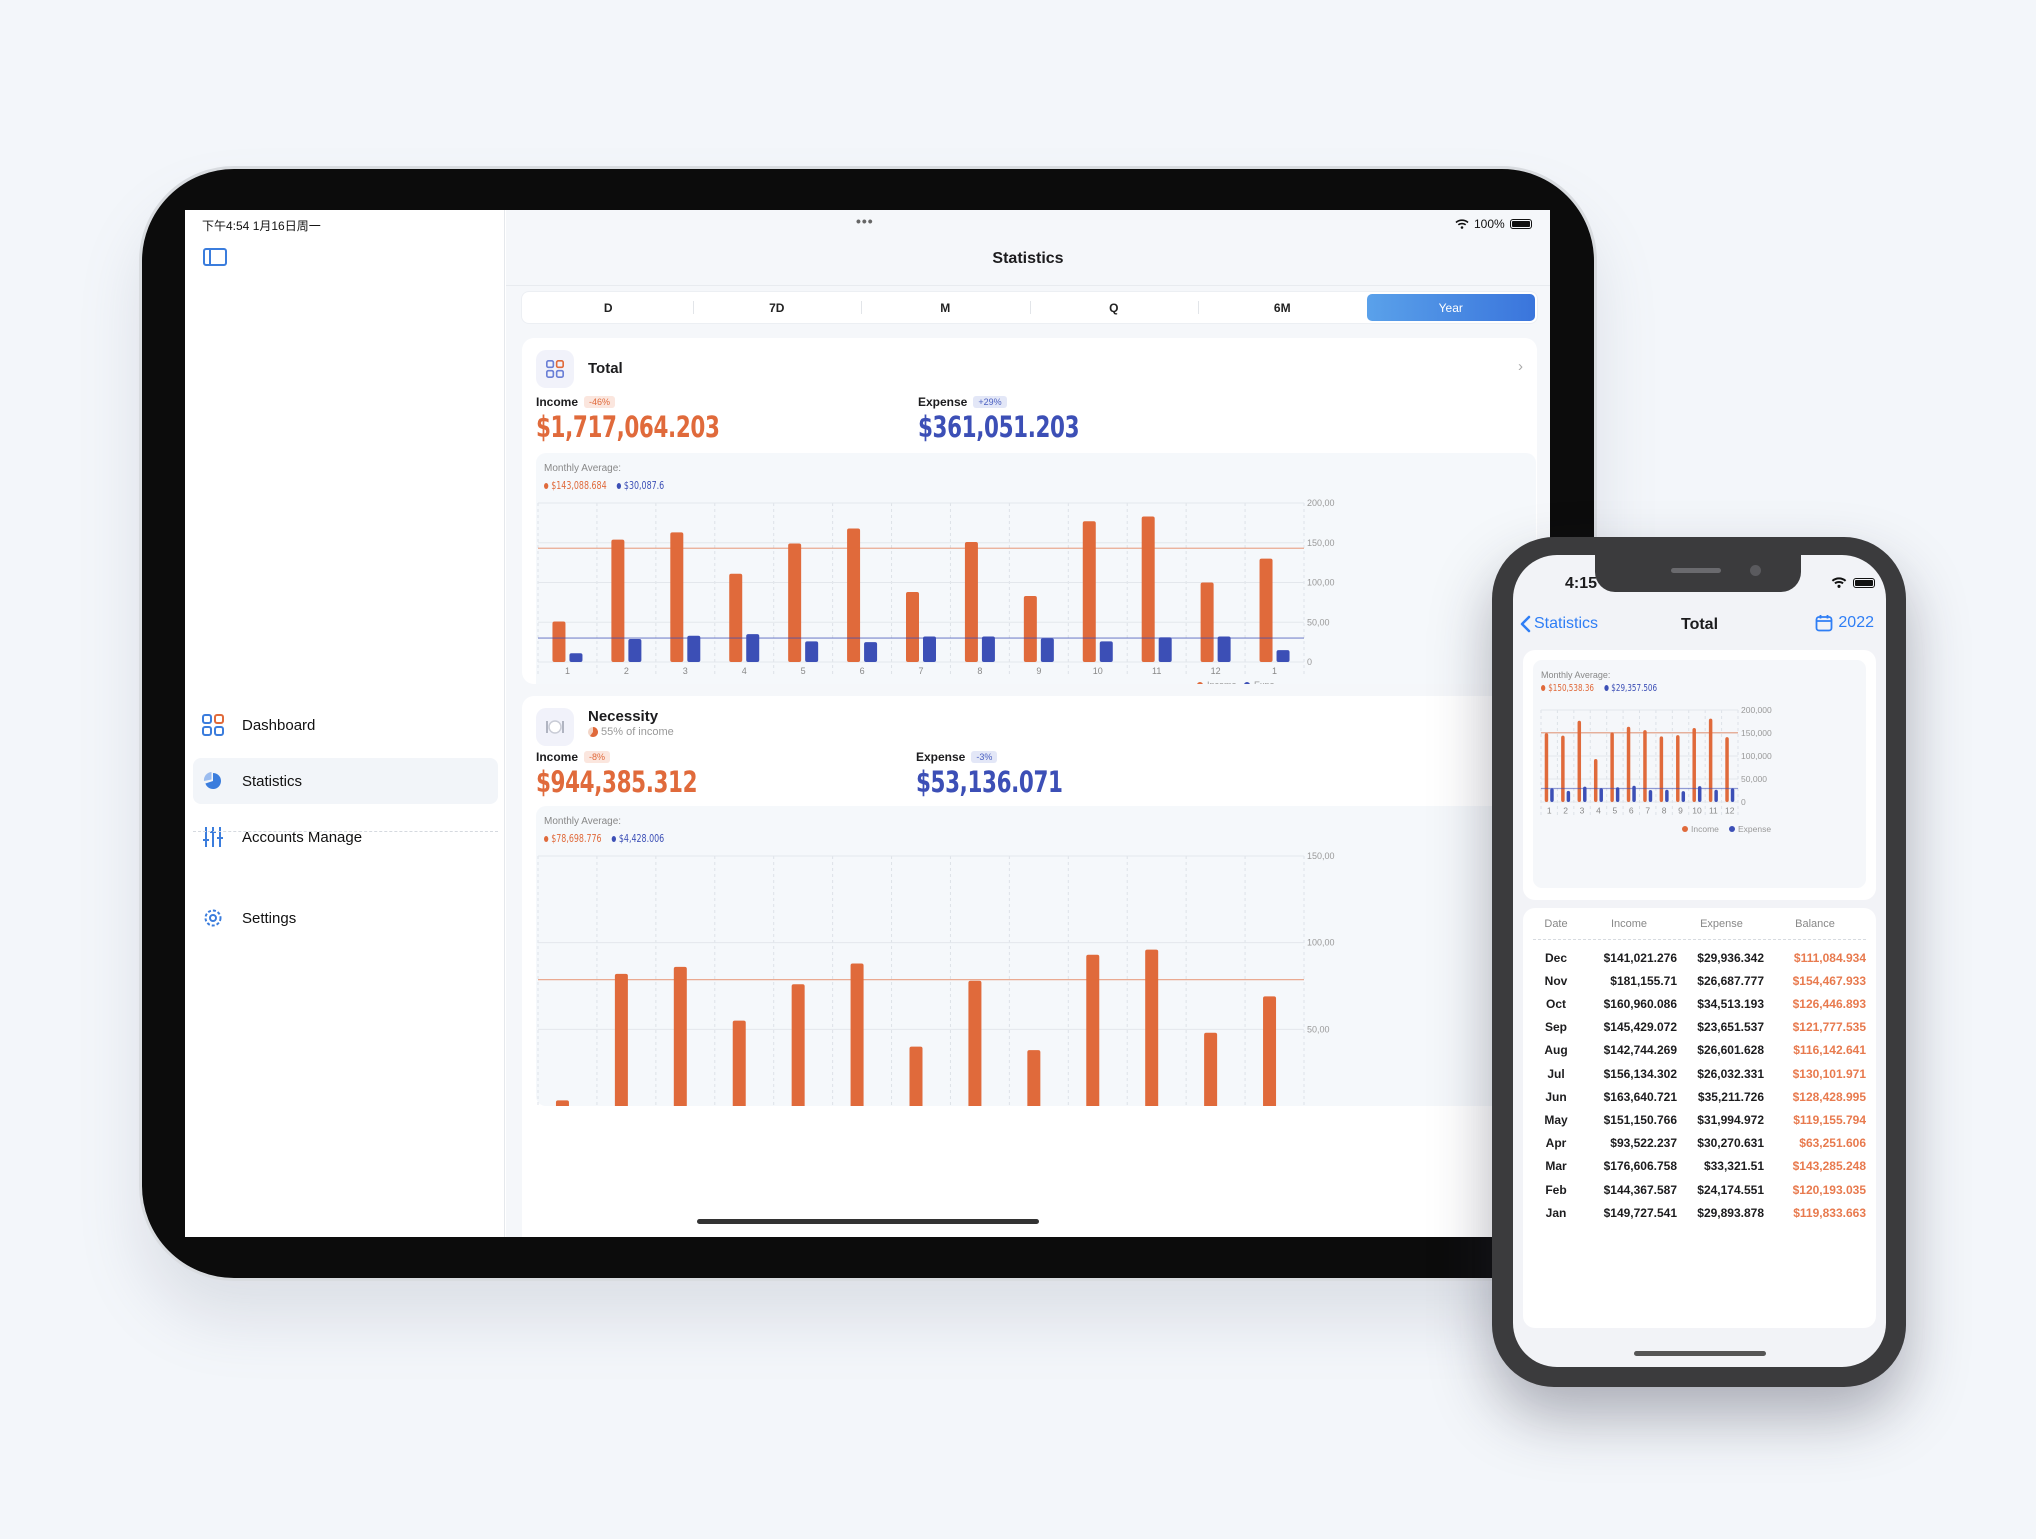 The image size is (2036, 1539). What do you see at coordinates (641, 838) in the screenshot?
I see `avg-expense: $4,428.006` at bounding box center [641, 838].